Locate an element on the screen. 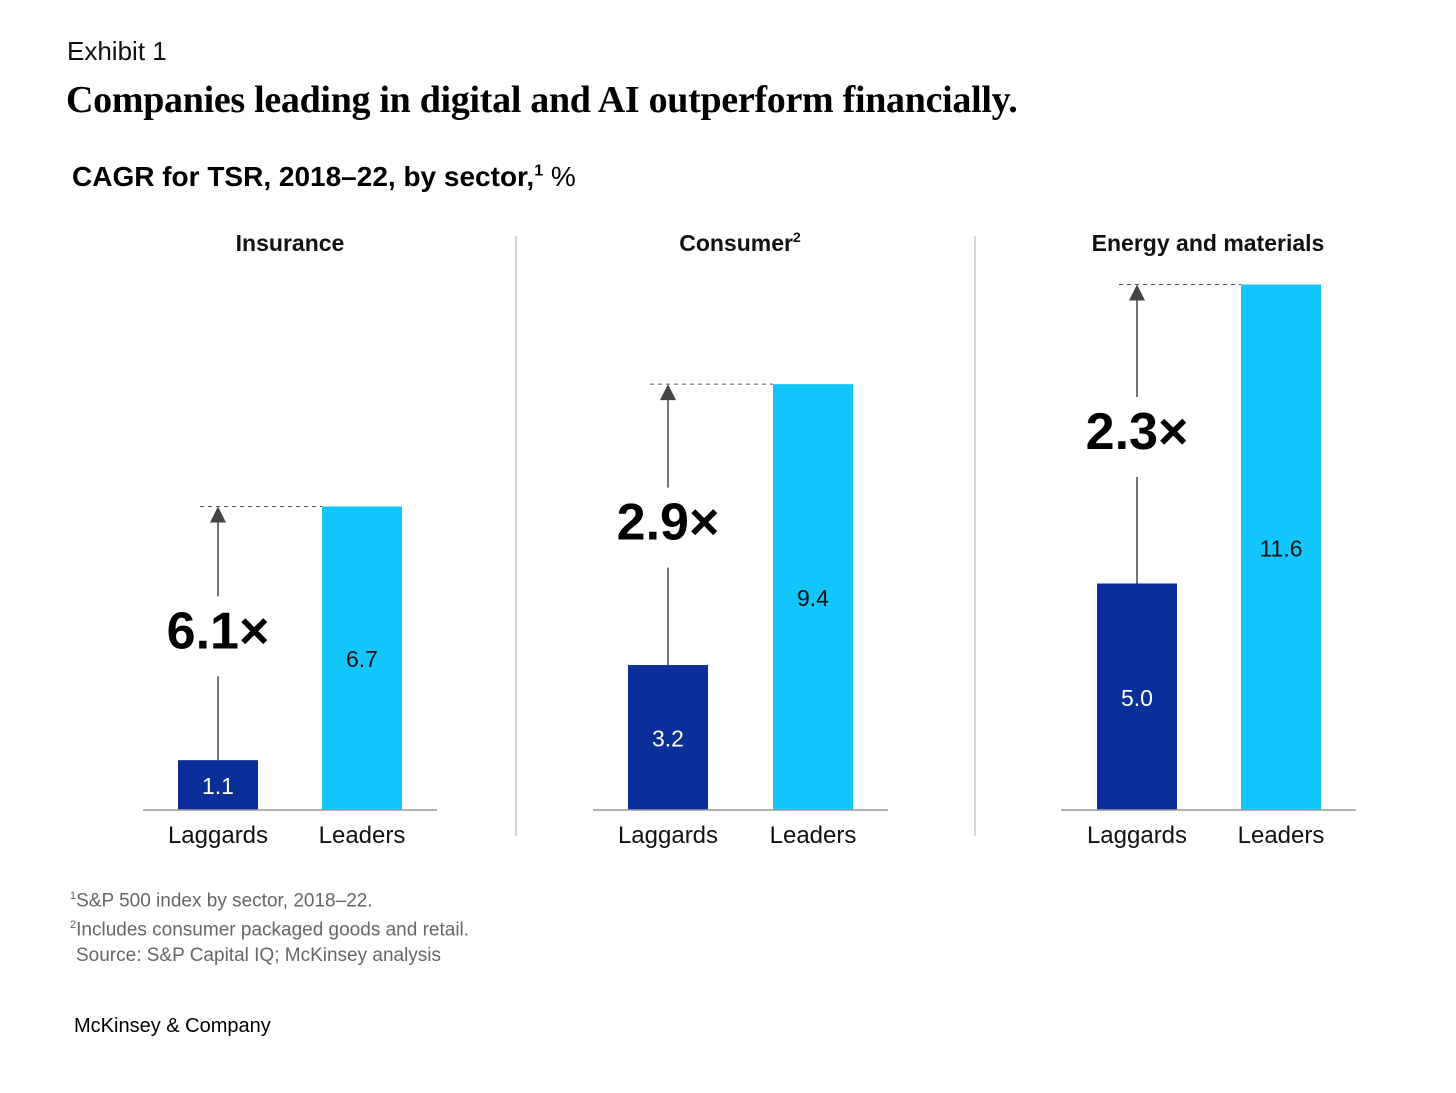  value-label-laggards: 1.1 is located at coordinates (218, 786).